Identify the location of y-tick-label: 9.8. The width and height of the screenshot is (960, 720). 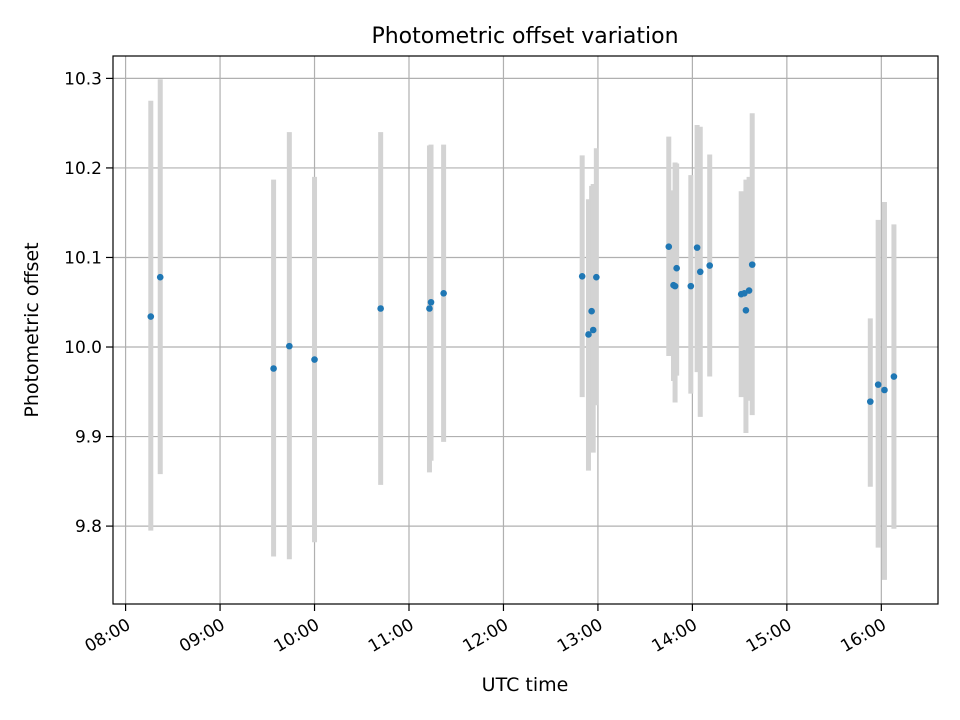
(88, 527).